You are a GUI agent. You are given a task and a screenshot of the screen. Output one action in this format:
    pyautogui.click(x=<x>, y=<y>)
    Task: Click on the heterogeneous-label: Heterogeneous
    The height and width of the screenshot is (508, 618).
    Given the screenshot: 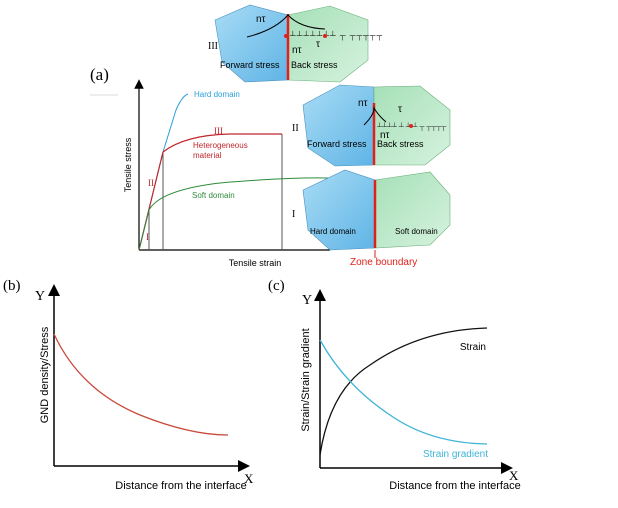 What is the action you would take?
    pyautogui.click(x=220, y=145)
    